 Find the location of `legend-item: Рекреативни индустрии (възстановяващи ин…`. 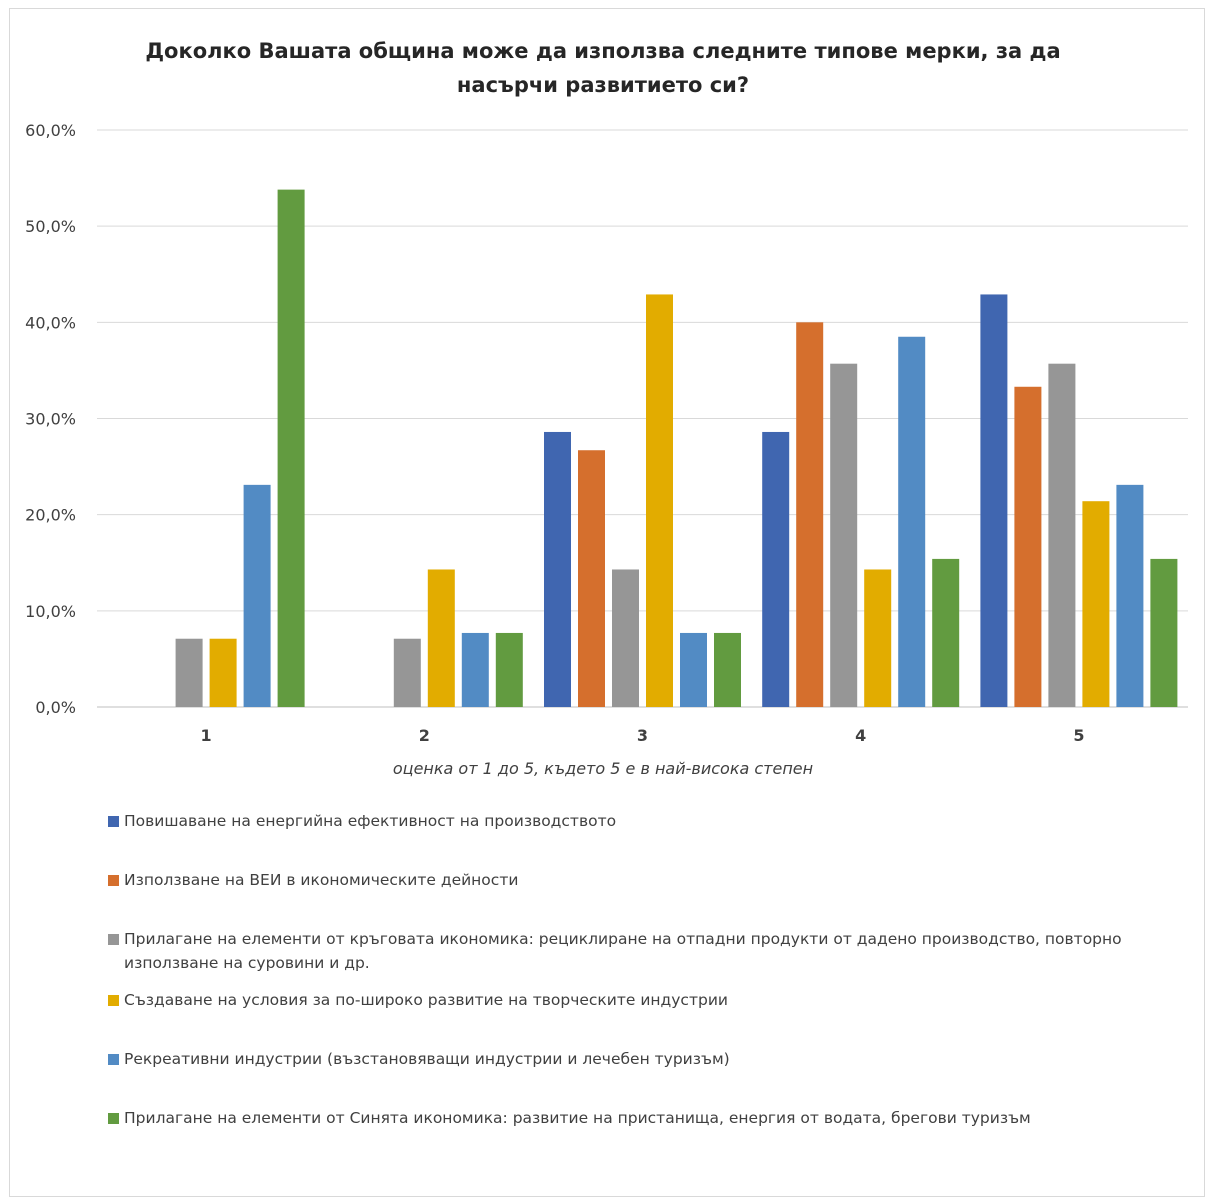

legend-item: Рекреативни индустрии (възстановяващи ин… is located at coordinates (638, 1059).